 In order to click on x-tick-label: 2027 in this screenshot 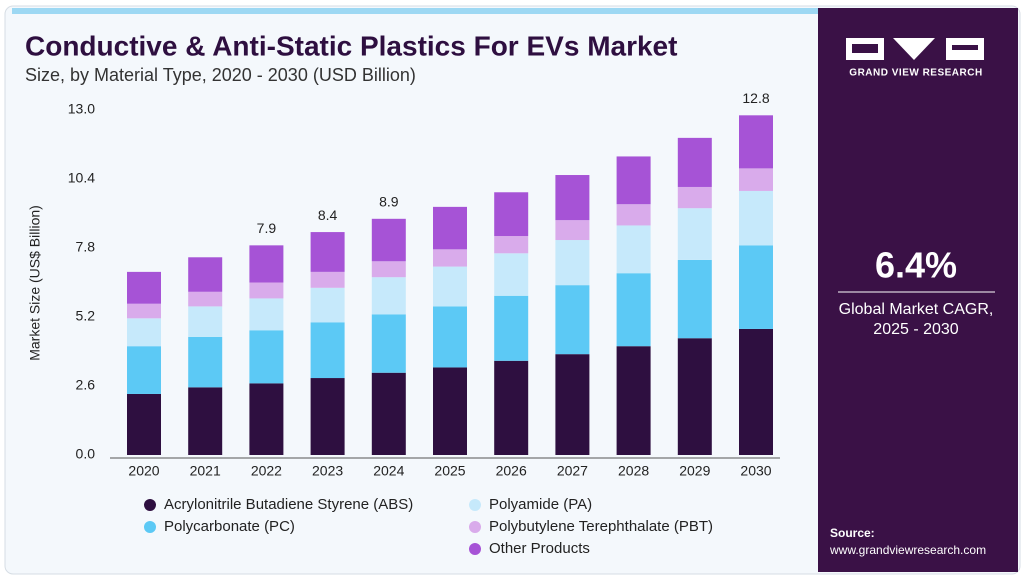, I will do `click(572, 471)`.